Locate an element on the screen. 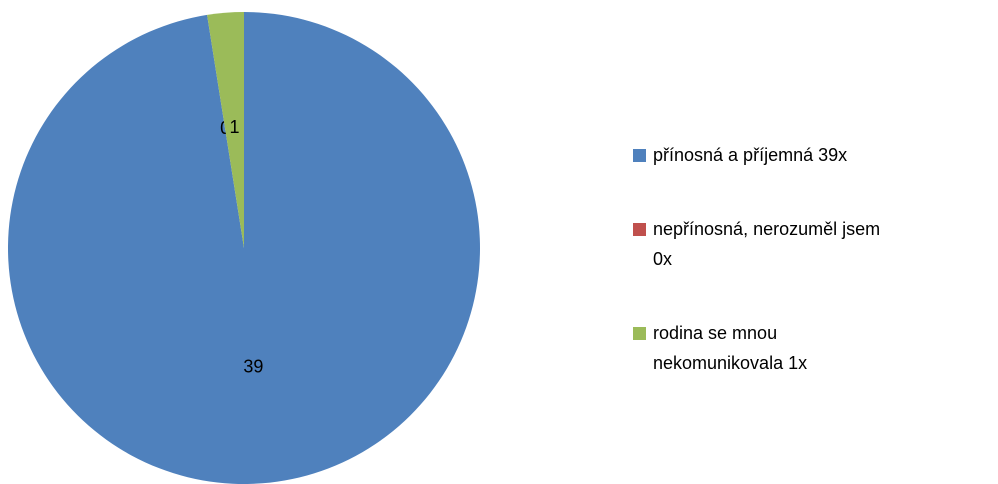 This screenshot has width=998, height=484. legend-label: rodina se mnou nekomunikovala 1x is located at coordinates (730, 348).